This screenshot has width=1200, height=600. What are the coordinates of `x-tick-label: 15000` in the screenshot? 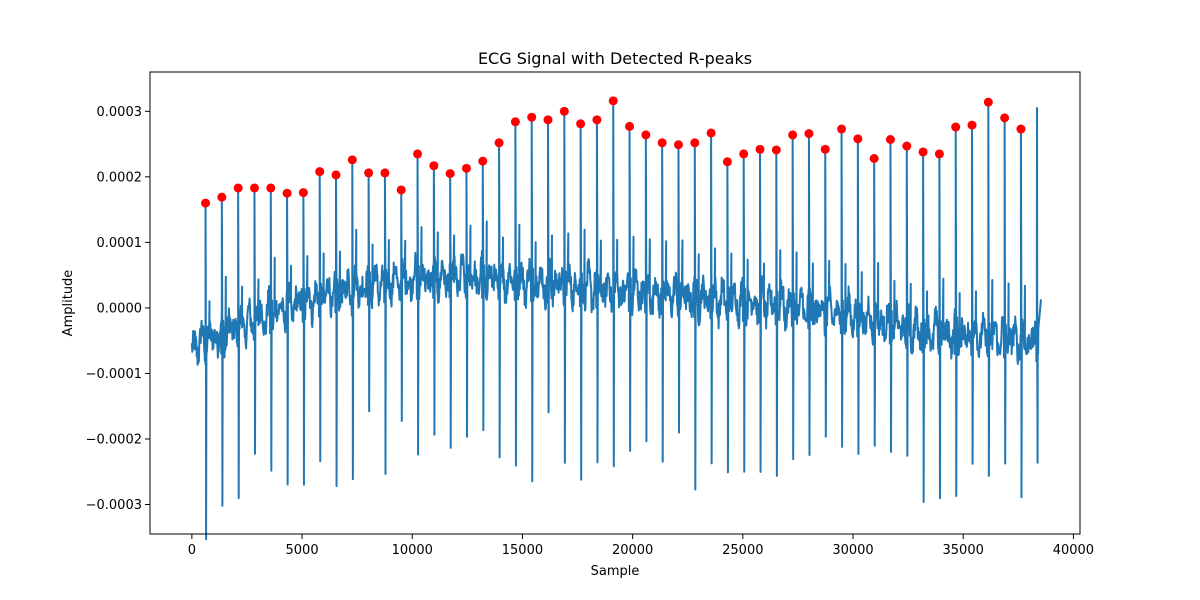 It's located at (522, 550).